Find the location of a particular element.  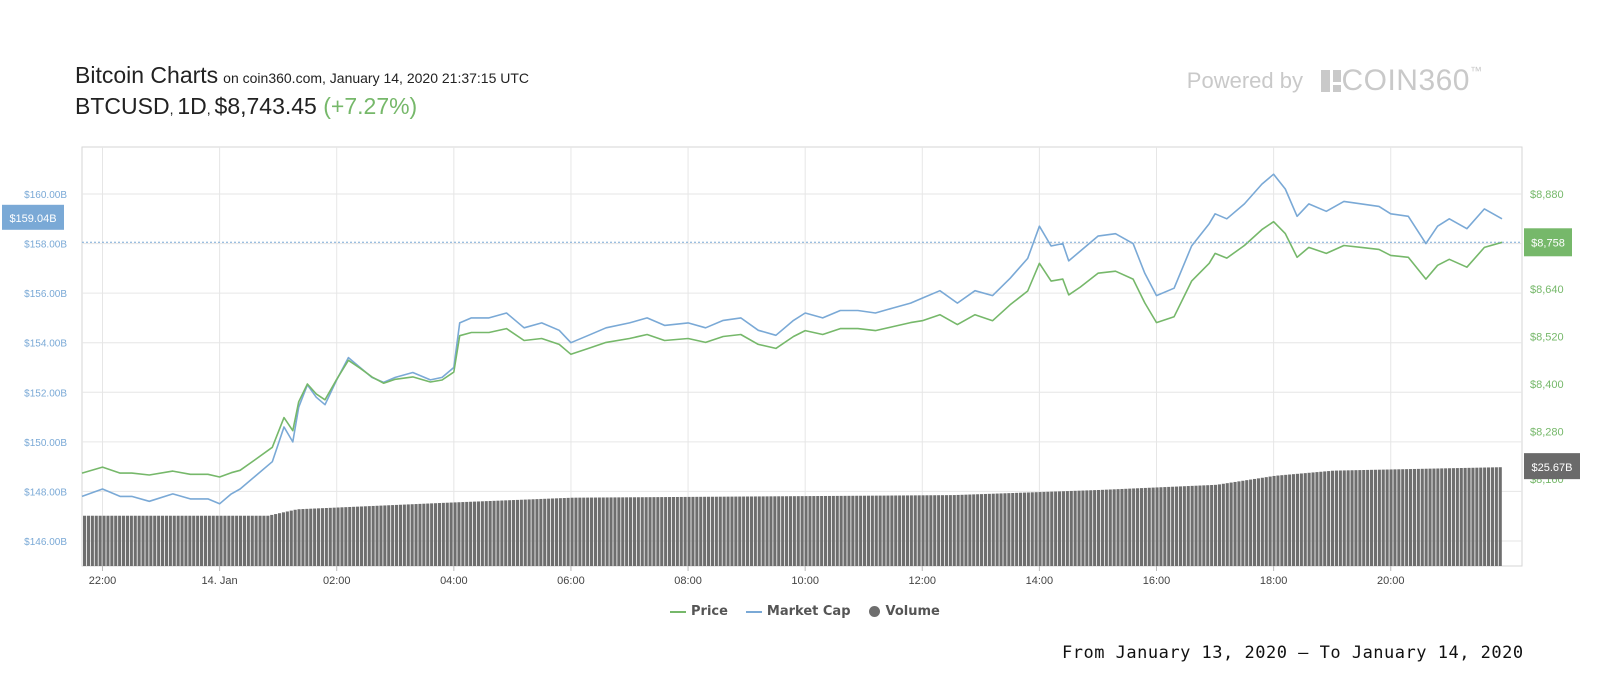

coin360-logo-text: COIN360 is located at coordinates (1405, 80).